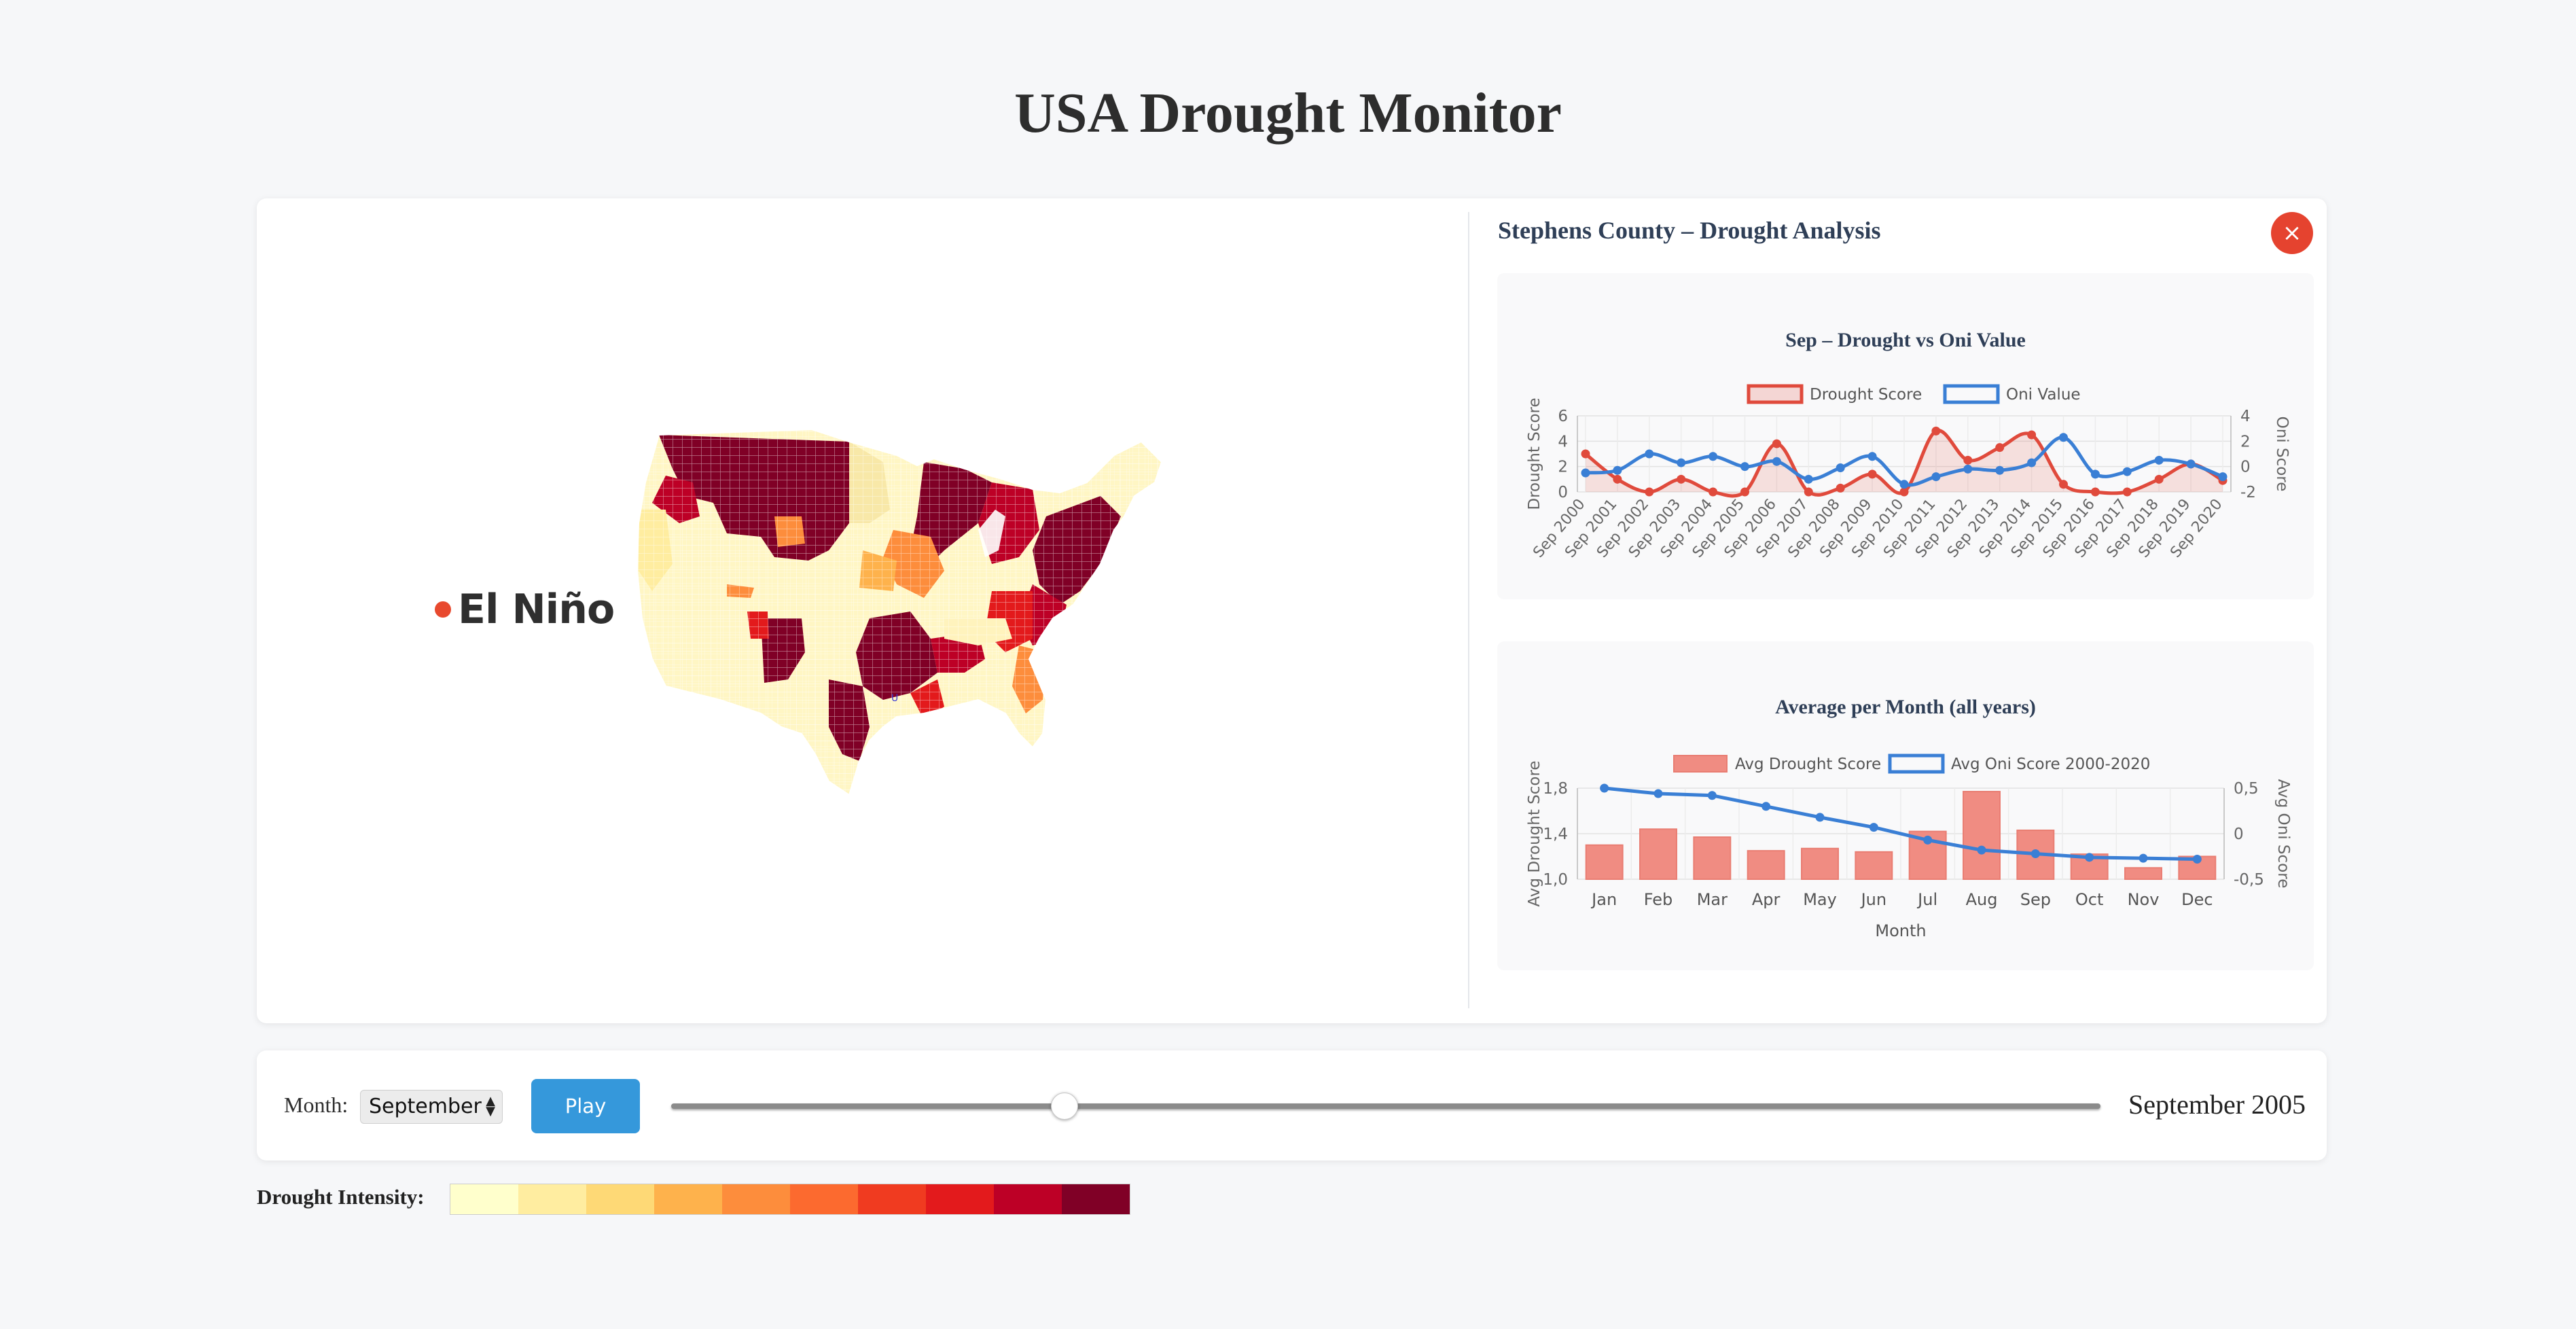  What do you see at coordinates (2246, 789) in the screenshot?
I see `y2-tick-label: 0,5` at bounding box center [2246, 789].